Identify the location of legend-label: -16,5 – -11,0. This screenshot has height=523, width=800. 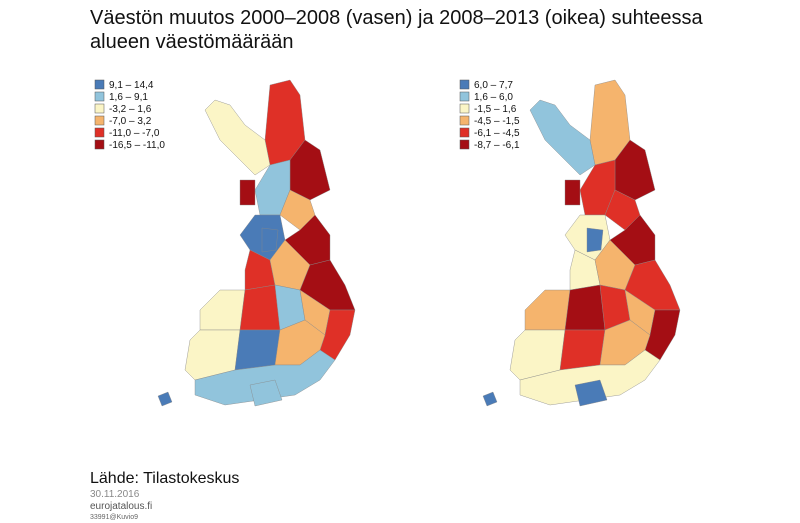
(137, 145).